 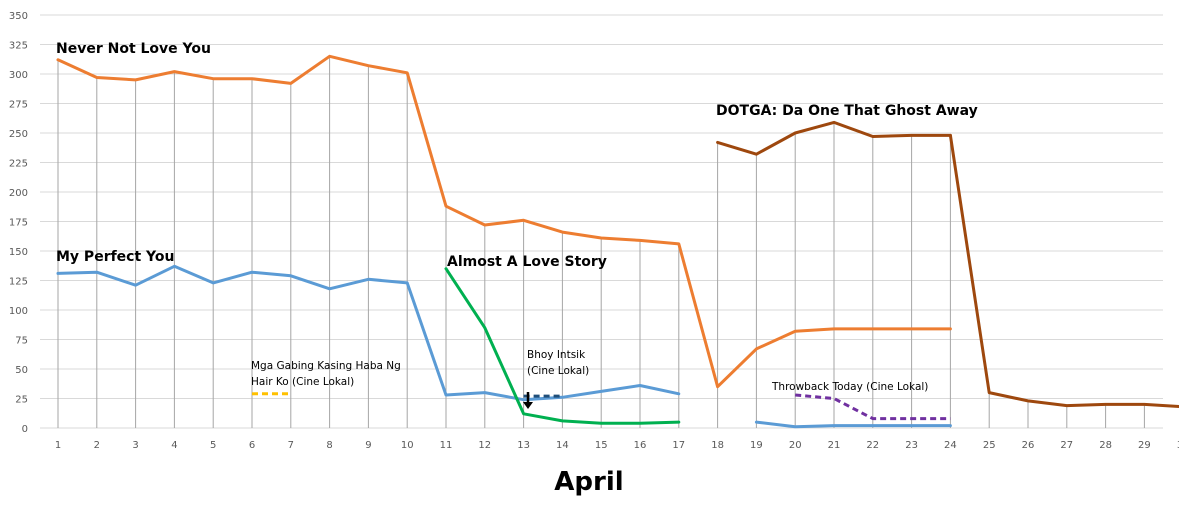 I want to click on x-tick-label: 23, so click(x=911, y=445).